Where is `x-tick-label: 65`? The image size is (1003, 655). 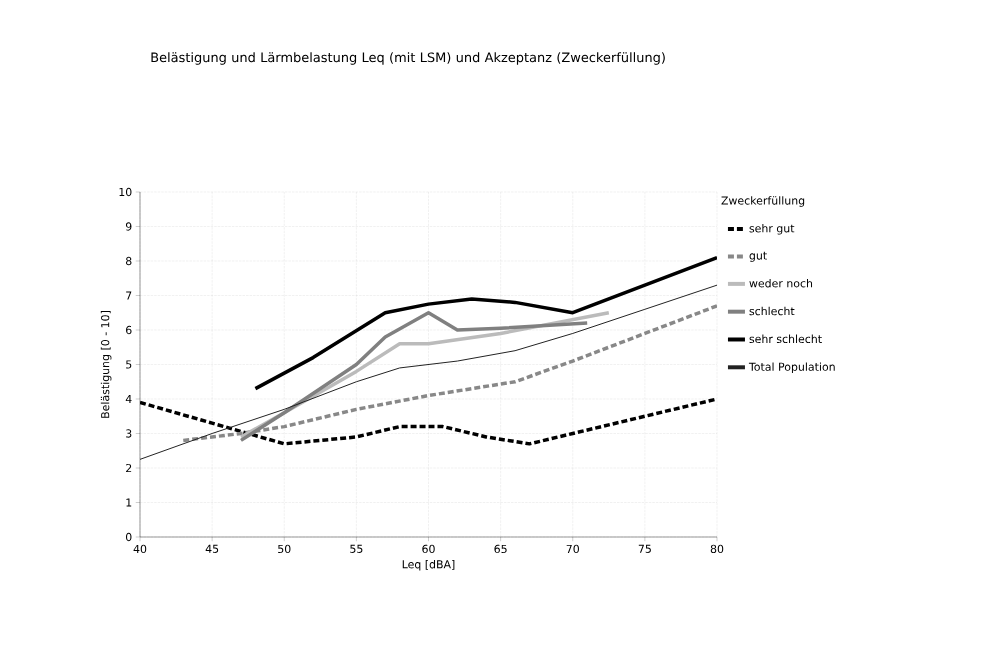 x-tick-label: 65 is located at coordinates (500, 549).